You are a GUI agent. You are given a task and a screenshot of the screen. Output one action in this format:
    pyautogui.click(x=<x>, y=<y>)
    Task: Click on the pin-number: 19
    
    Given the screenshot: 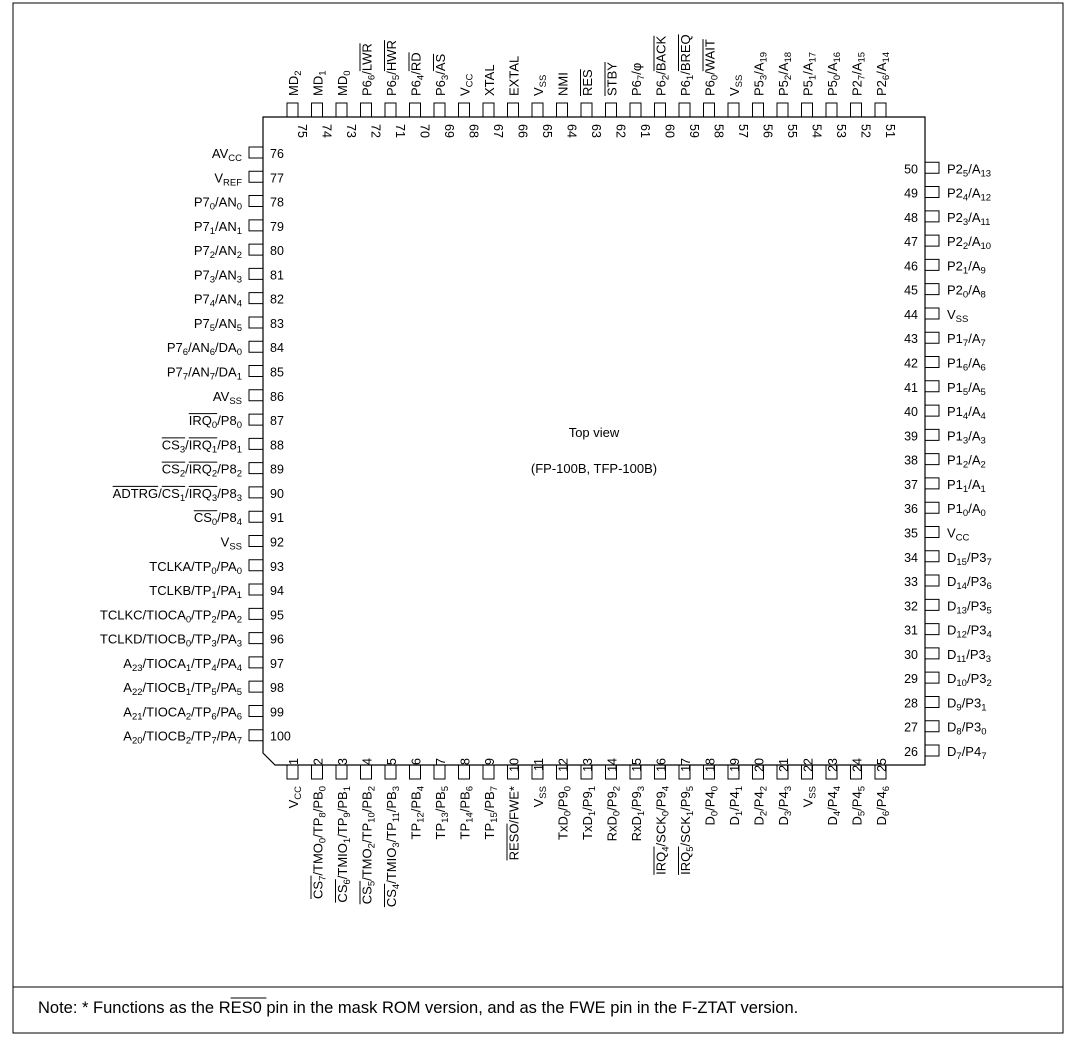 What is the action you would take?
    pyautogui.click(x=735, y=765)
    